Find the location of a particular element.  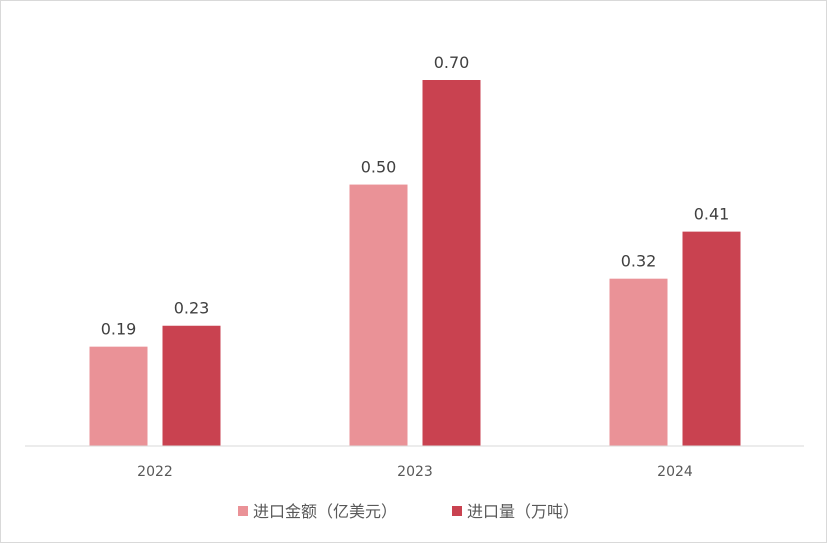

legend-swatch-series1 is located at coordinates (243, 511).